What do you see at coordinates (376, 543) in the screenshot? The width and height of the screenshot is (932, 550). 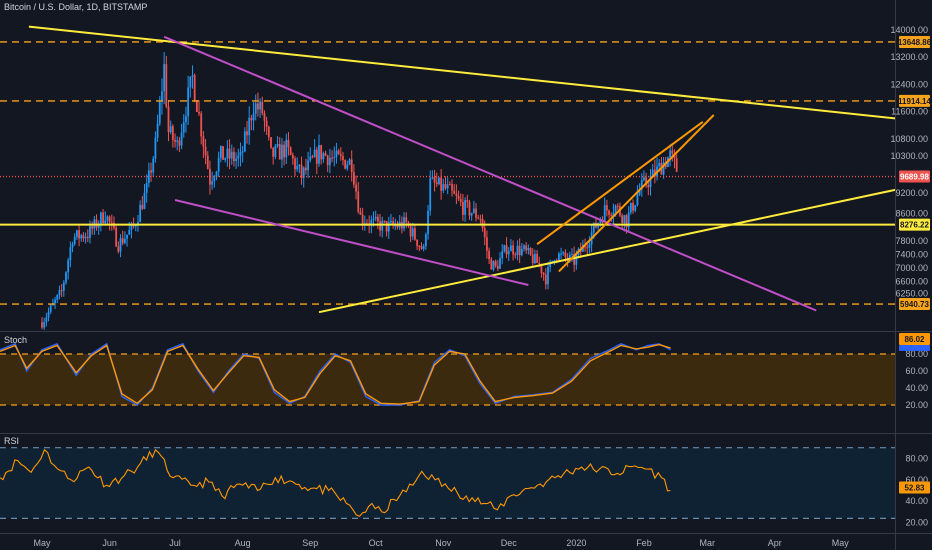 I see `time-tick-label: Oct` at bounding box center [376, 543].